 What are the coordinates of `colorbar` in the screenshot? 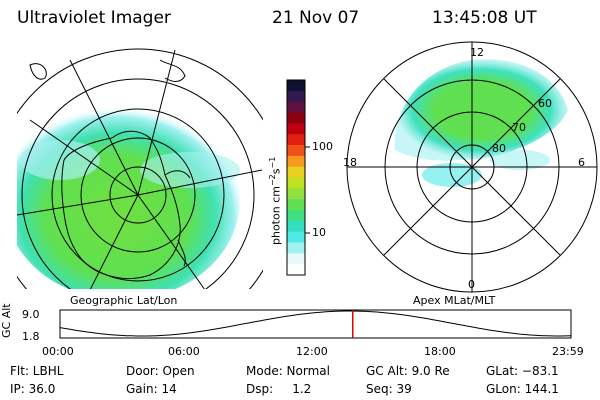 It's located at (298, 177).